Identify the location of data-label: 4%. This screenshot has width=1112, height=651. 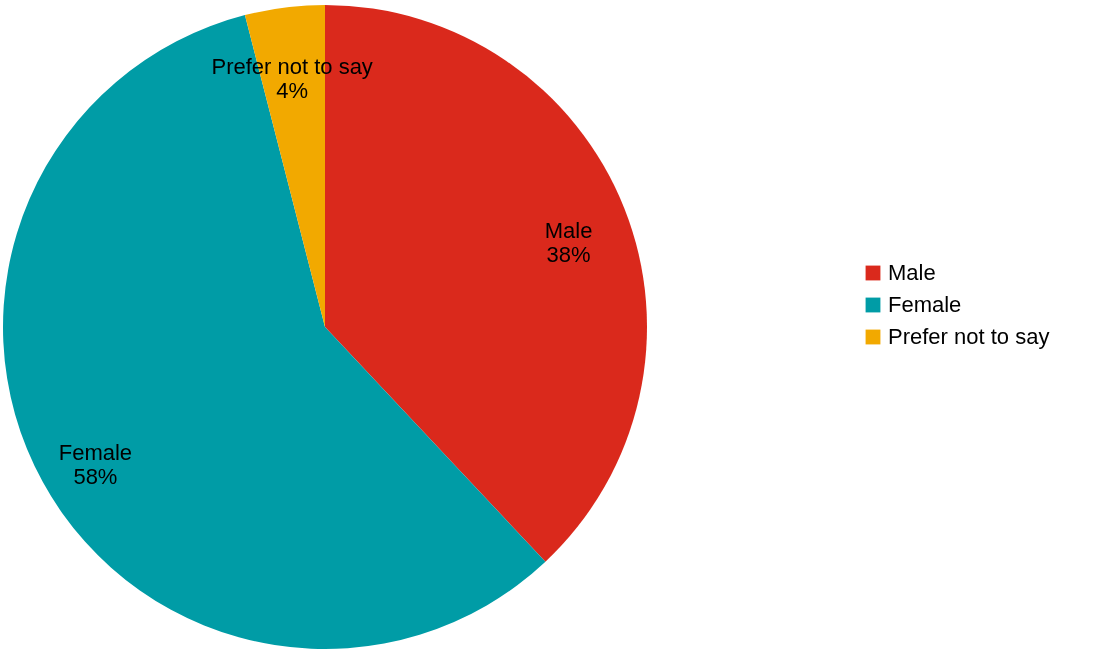
(292, 91).